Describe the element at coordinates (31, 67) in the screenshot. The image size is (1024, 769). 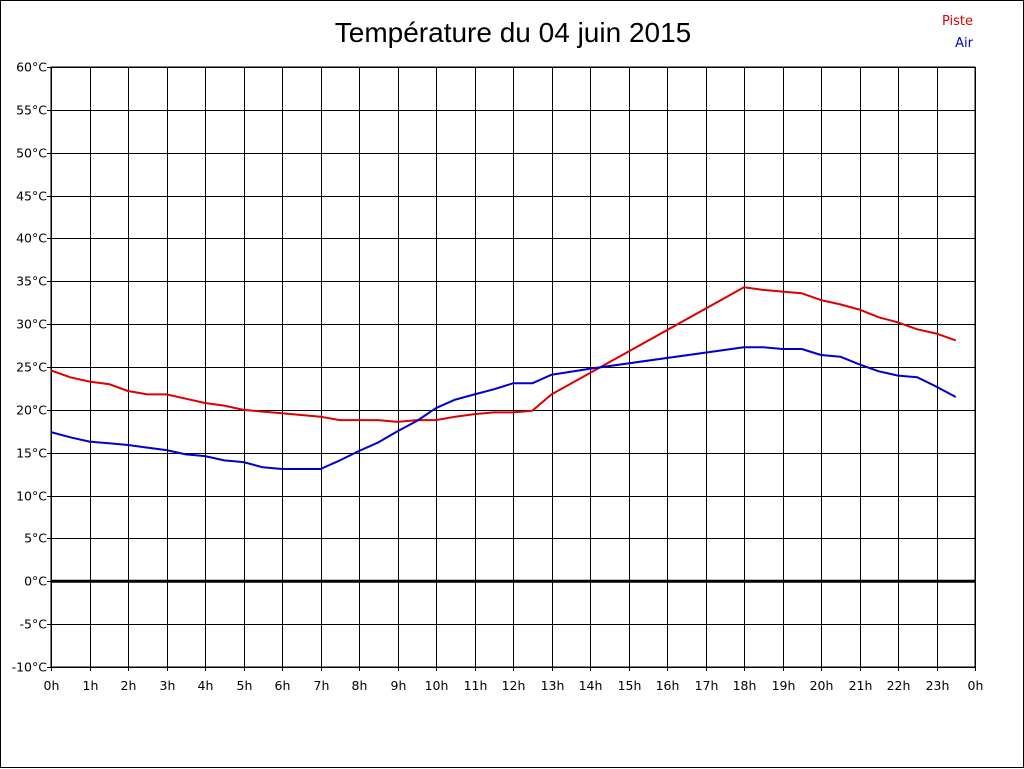
I see `y-tick-label: 60°C` at that location.